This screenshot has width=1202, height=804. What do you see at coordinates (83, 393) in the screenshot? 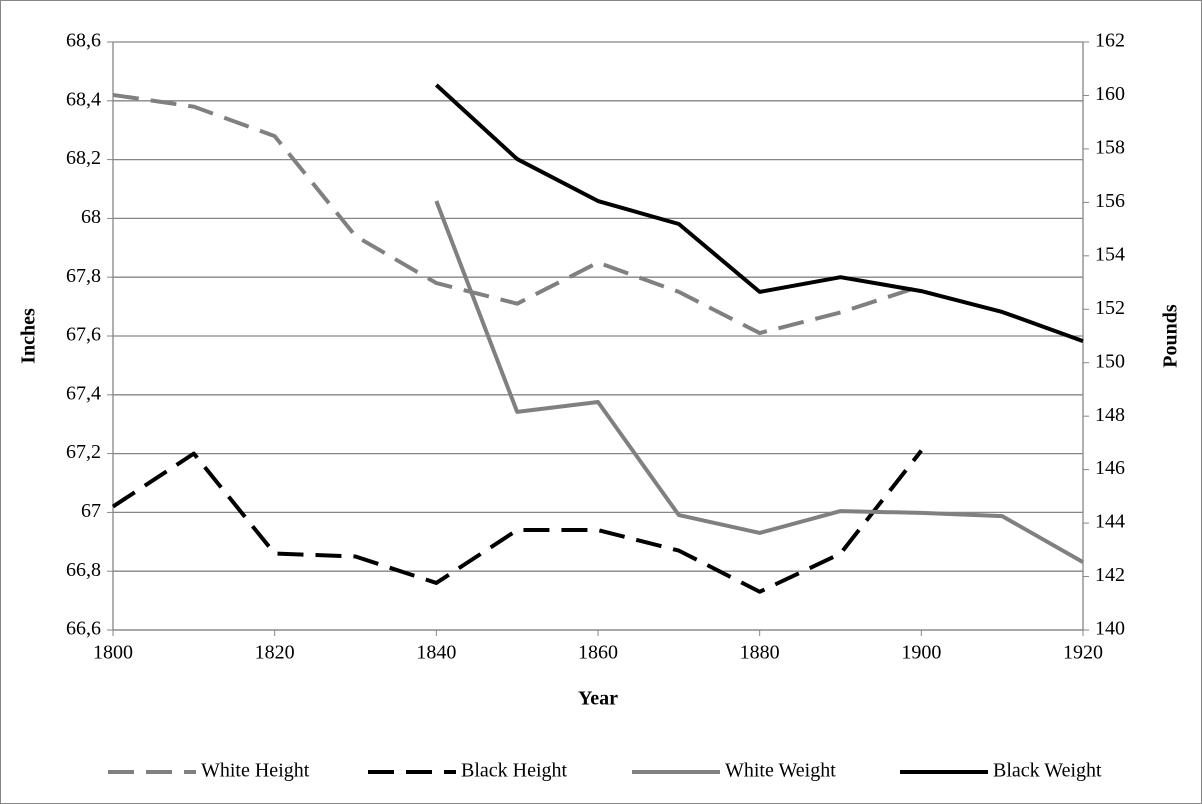
I see `y-tick-label: 67,4` at bounding box center [83, 393].